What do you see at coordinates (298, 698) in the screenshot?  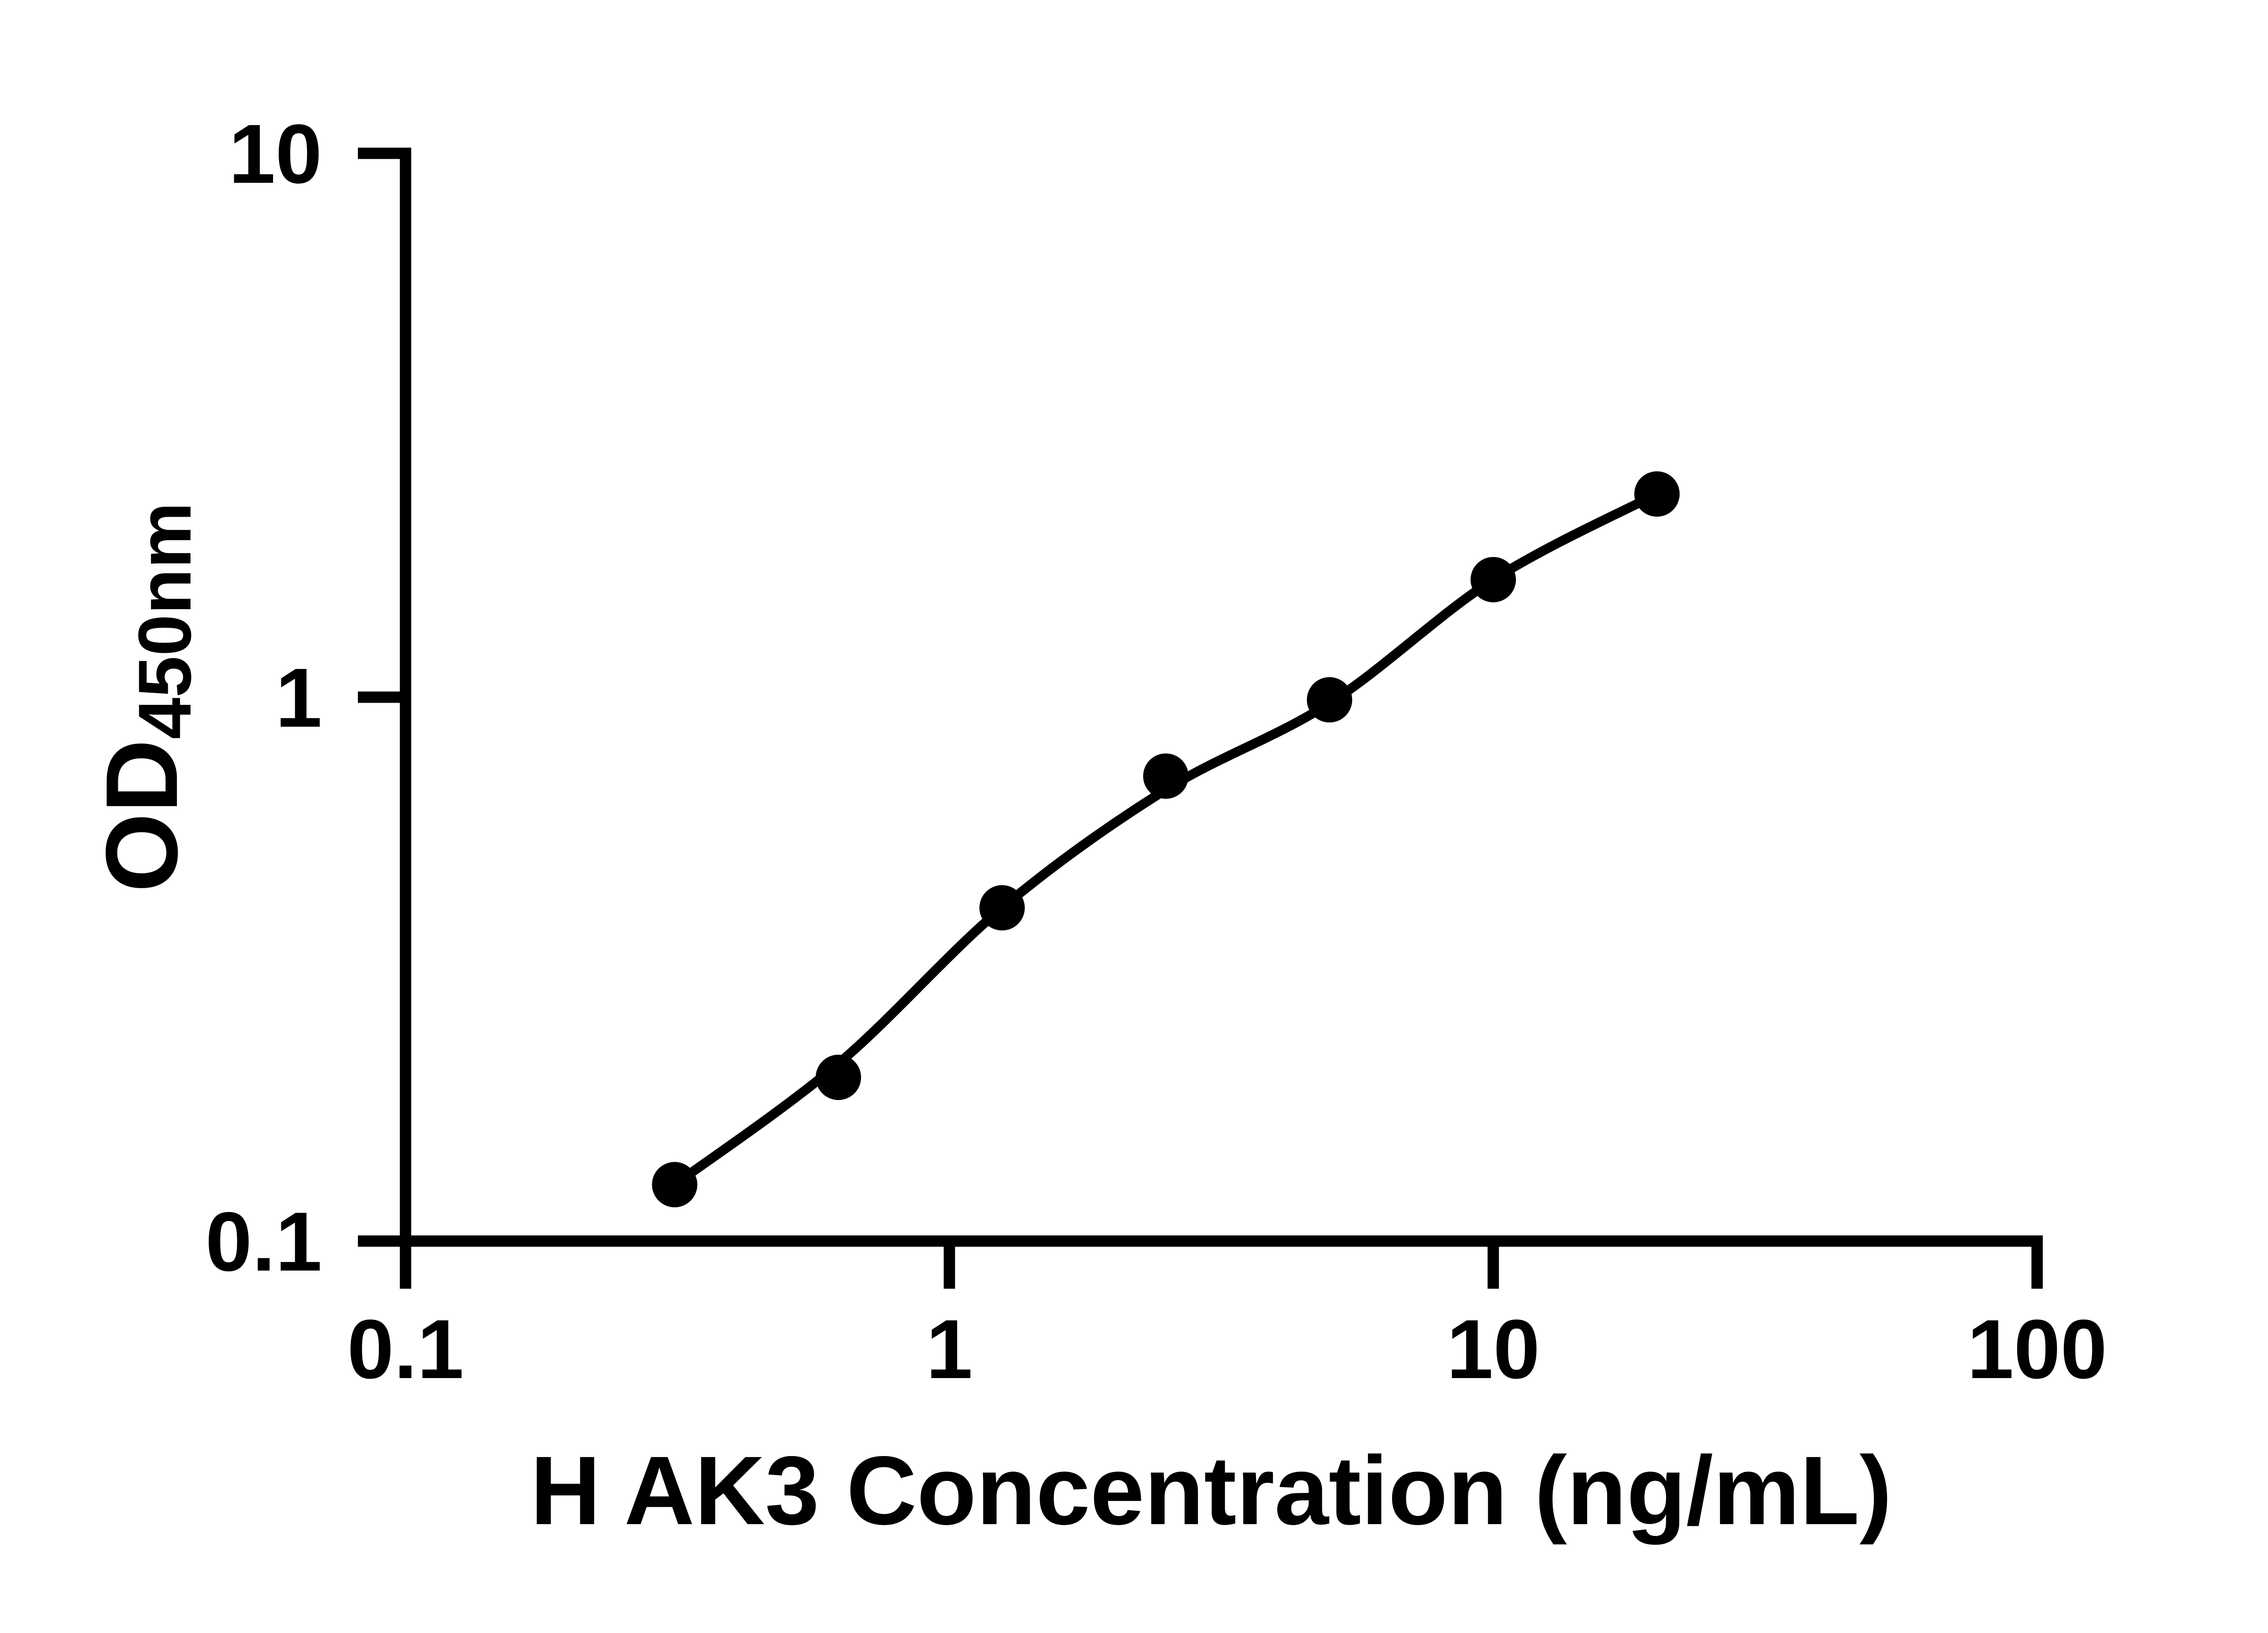 I see `y-tick-label: 1` at bounding box center [298, 698].